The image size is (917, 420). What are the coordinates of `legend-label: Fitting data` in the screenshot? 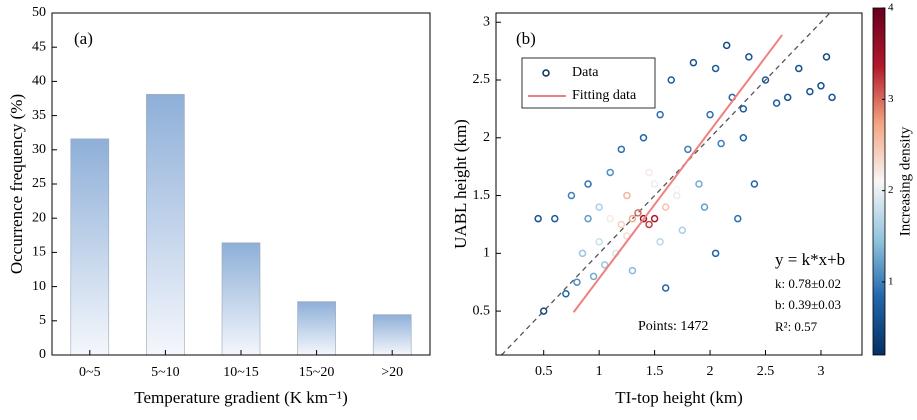 It's located at (604, 95).